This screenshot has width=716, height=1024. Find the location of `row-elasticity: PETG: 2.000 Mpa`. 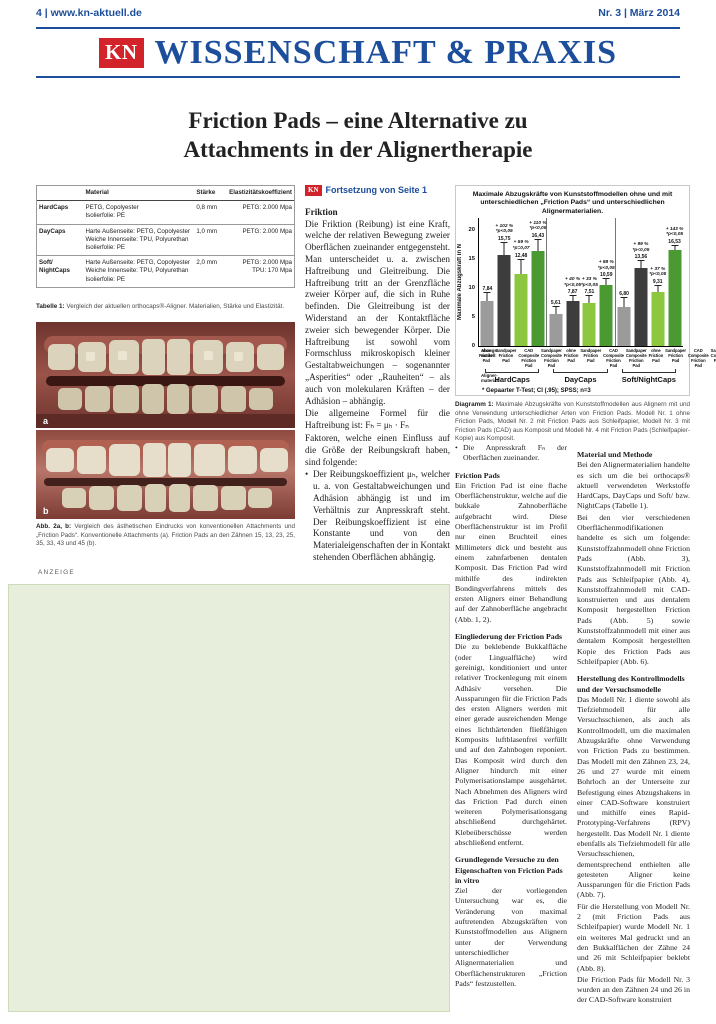

row-elasticity: PETG: 2.000 Mpa is located at coordinates (260, 240).